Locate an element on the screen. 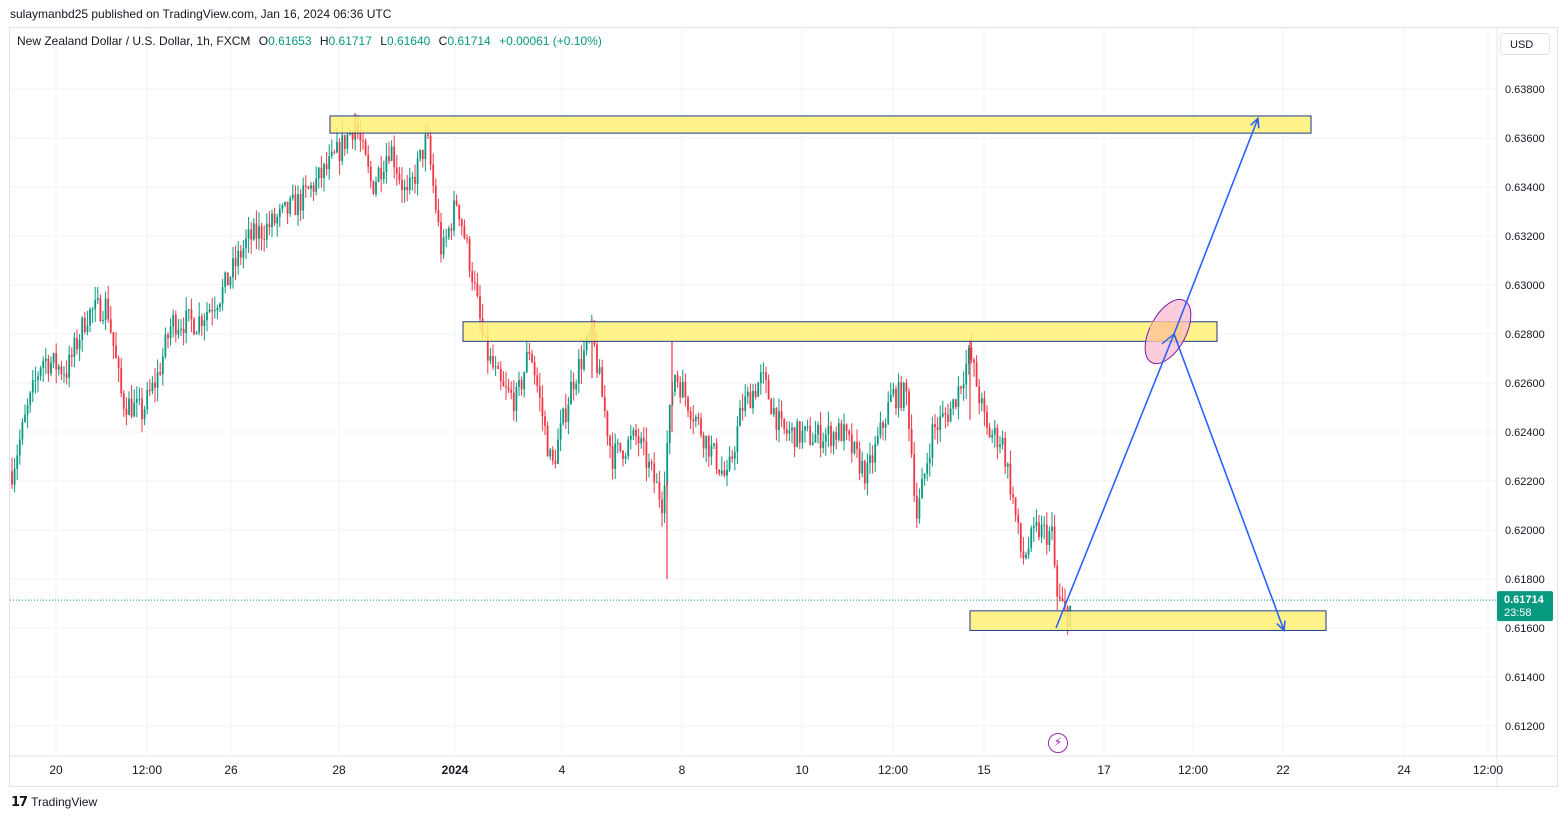  projection-path-up is located at coordinates (1157, 373).